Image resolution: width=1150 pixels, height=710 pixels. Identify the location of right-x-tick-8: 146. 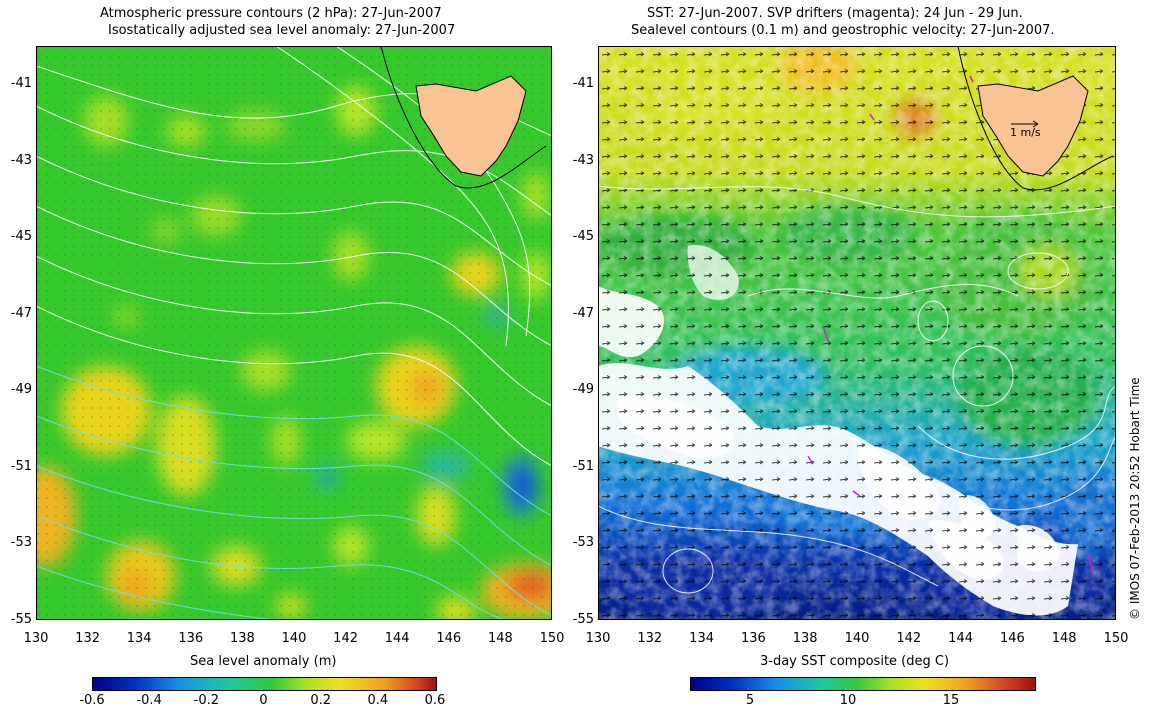
(1012, 638).